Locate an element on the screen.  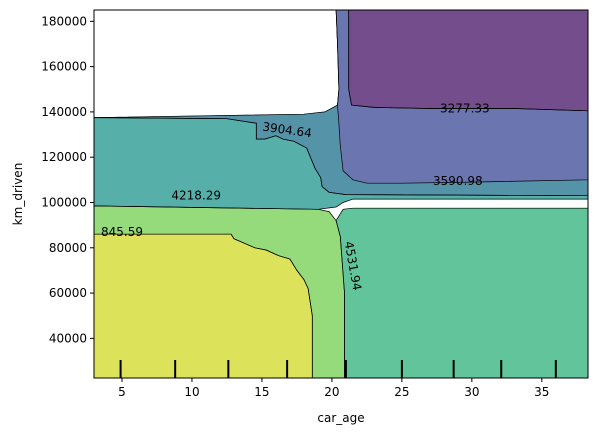
x-tick-label-20: 20 is located at coordinates (331, 392).